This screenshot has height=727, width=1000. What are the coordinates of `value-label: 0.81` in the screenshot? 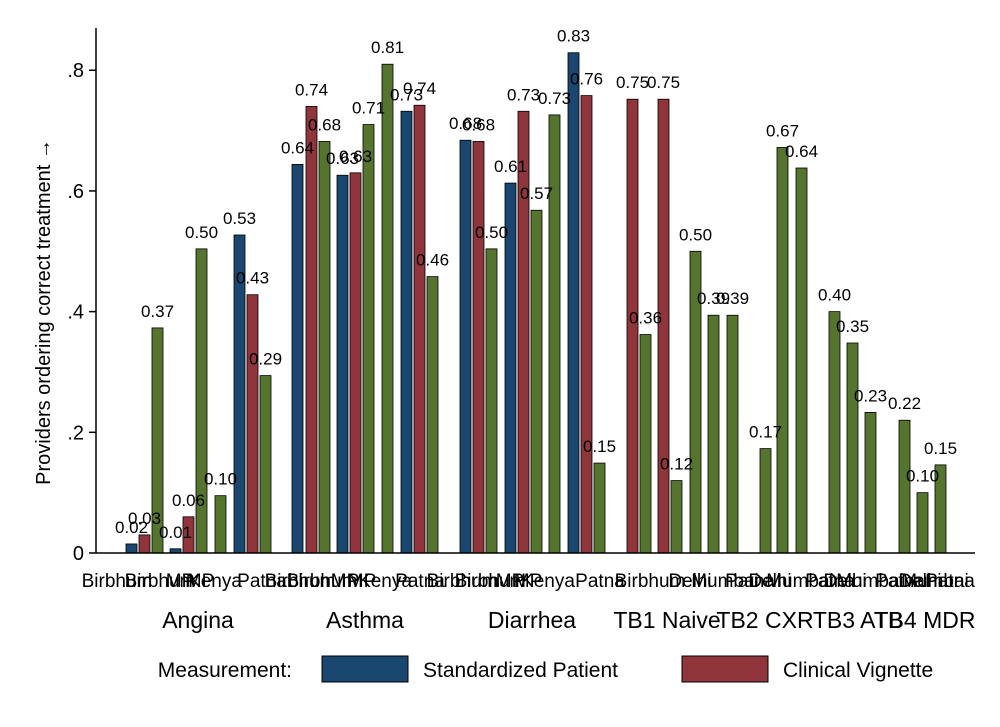 It's located at (387, 47).